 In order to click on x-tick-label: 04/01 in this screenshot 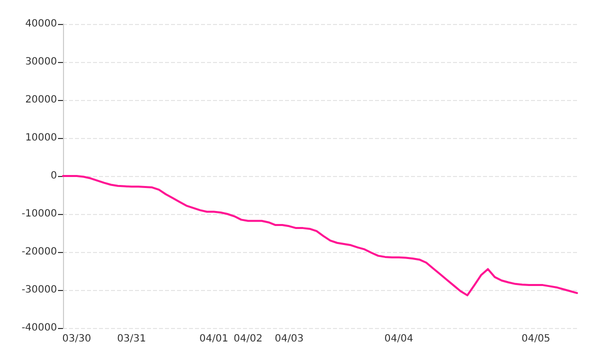, I will do `click(213, 339)`.